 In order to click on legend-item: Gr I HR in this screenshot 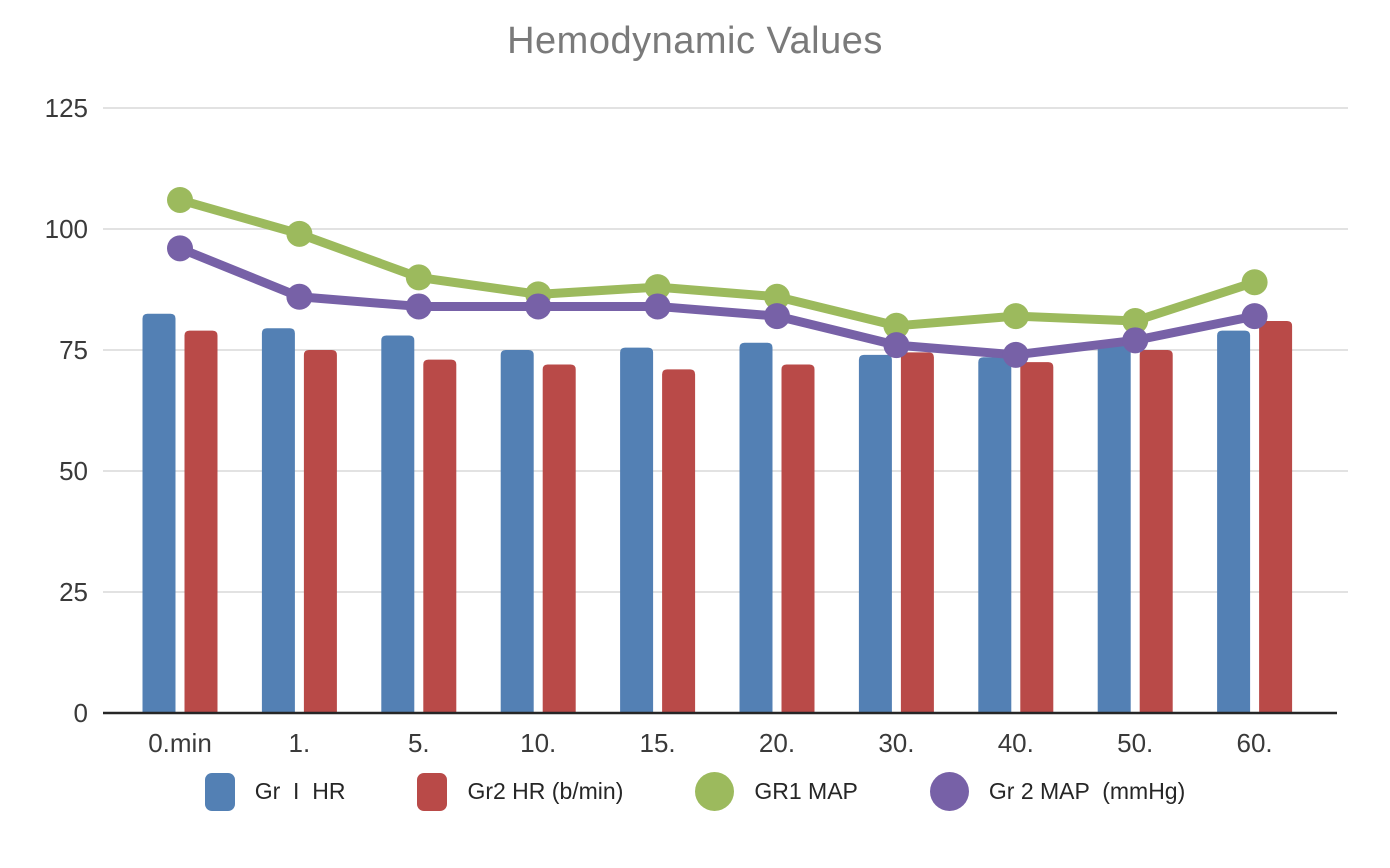, I will do `click(275, 791)`.